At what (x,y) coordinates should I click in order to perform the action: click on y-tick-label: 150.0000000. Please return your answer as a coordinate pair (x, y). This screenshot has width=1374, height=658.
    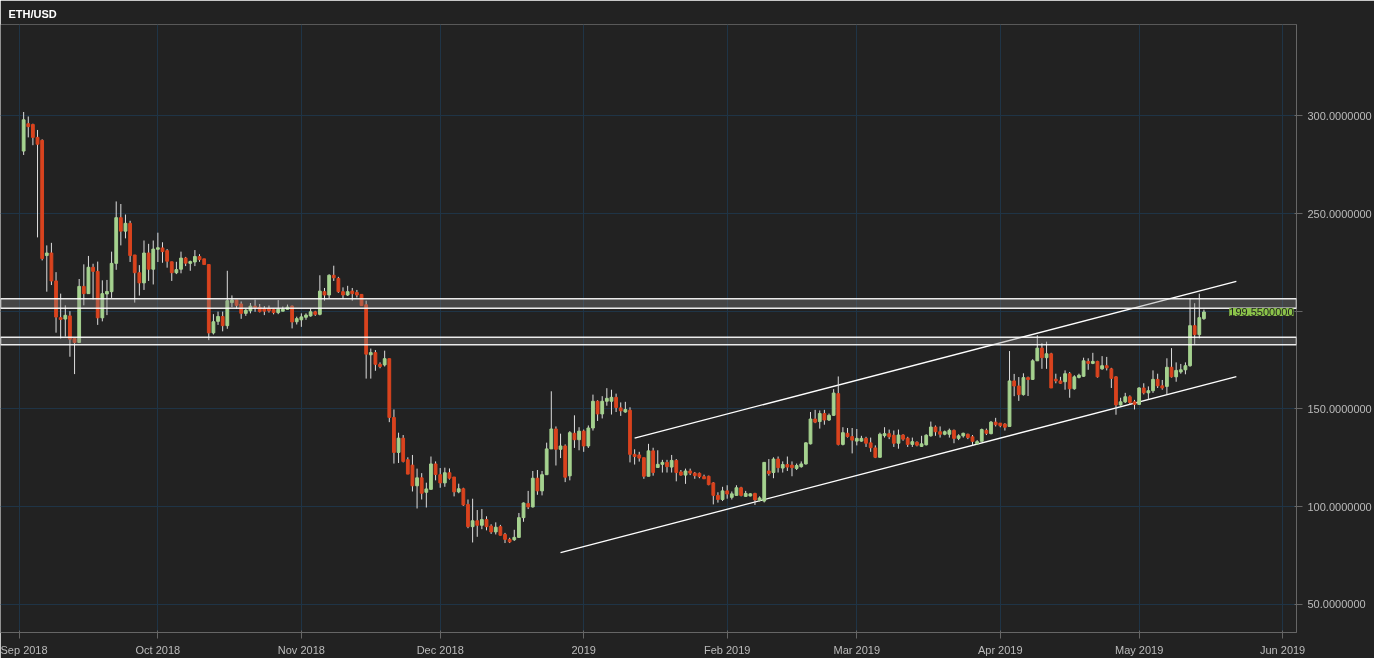
    Looking at the image, I should click on (1339, 408).